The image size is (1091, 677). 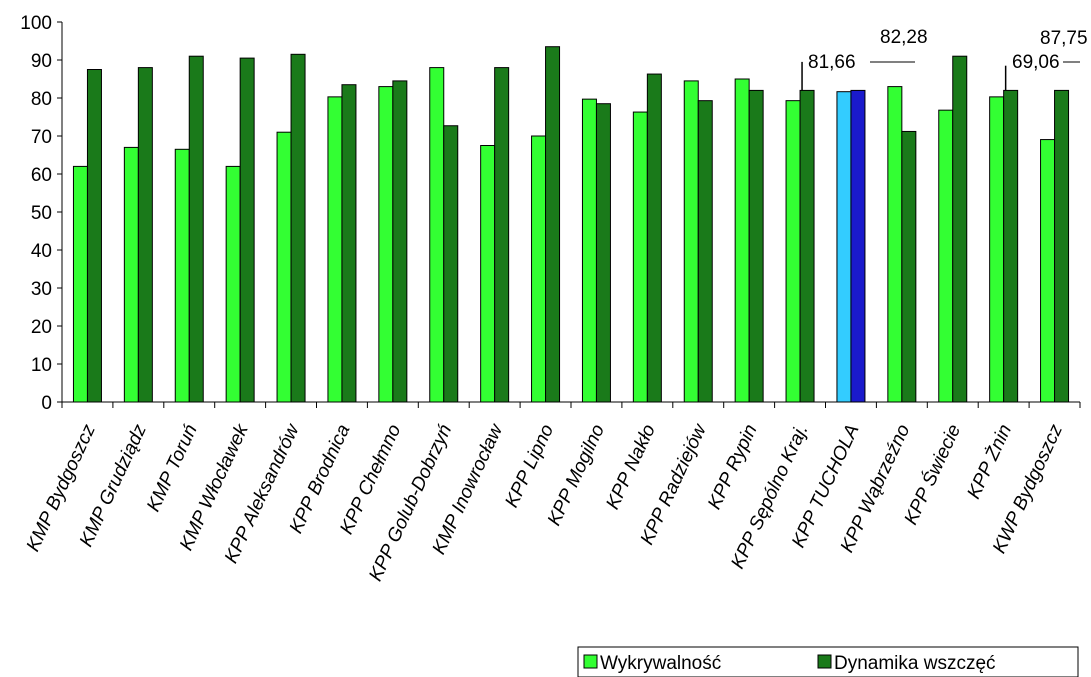 What do you see at coordinates (36, 23) in the screenshot?
I see `y-tick-label: 100` at bounding box center [36, 23].